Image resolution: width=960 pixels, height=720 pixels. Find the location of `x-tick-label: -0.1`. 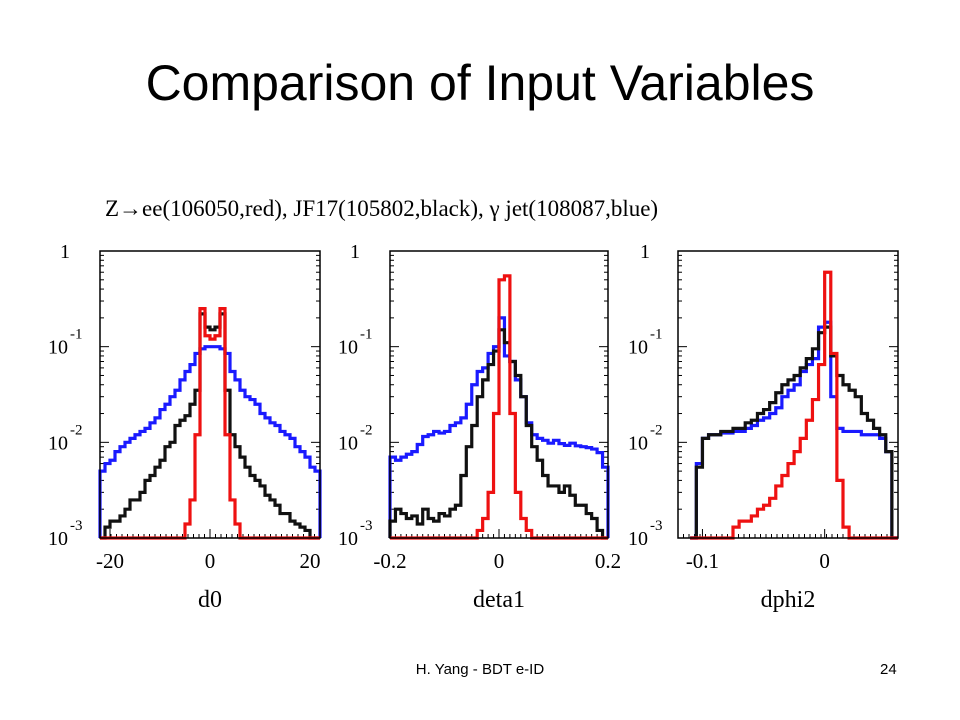

x-tick-label: -0.1 is located at coordinates (702, 561).